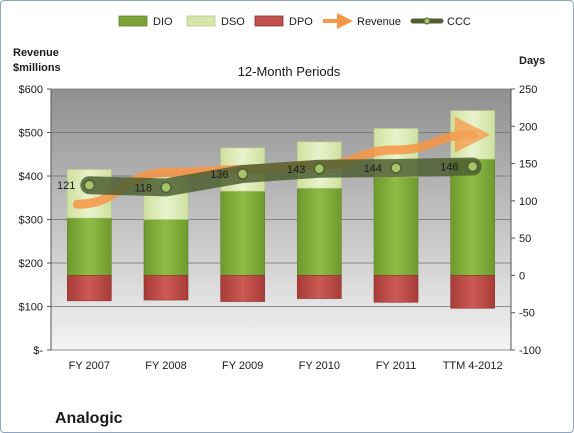 The width and height of the screenshot is (574, 433). I want to click on legend-label: DPO, so click(301, 22).